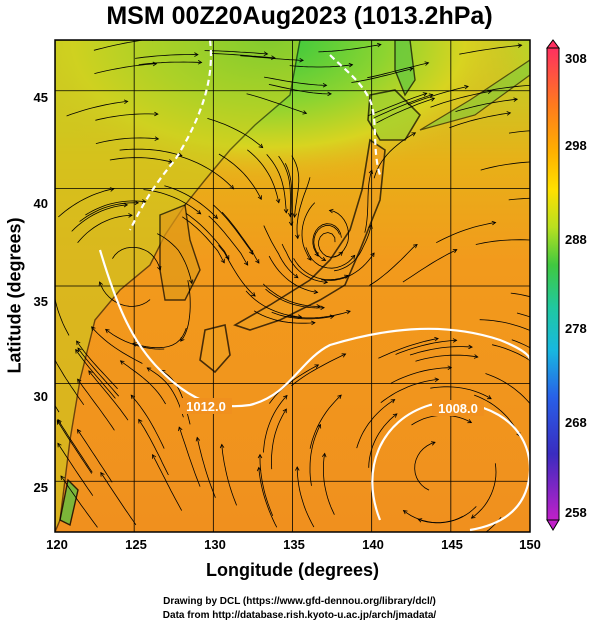  I want to click on x-tick-140: 140, so click(373, 544).